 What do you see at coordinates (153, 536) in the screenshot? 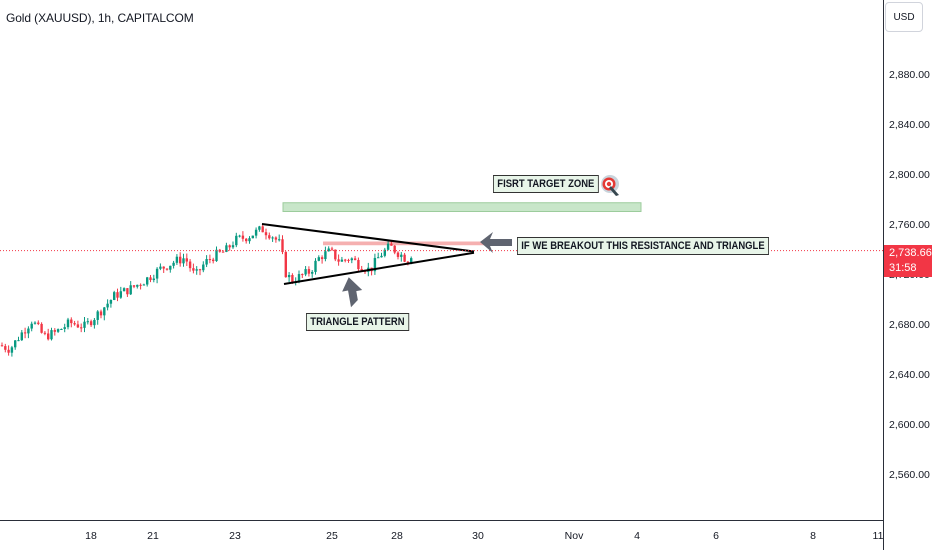
I see `x-tick-label: 21` at bounding box center [153, 536].